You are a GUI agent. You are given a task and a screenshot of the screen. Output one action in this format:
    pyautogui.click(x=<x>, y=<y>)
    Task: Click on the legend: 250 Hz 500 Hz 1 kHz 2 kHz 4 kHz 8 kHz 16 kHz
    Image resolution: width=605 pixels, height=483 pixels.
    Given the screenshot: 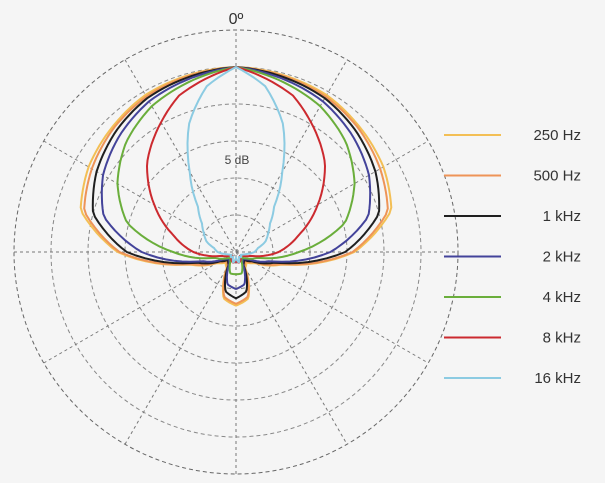 What is the action you would take?
    pyautogui.click(x=512, y=257)
    